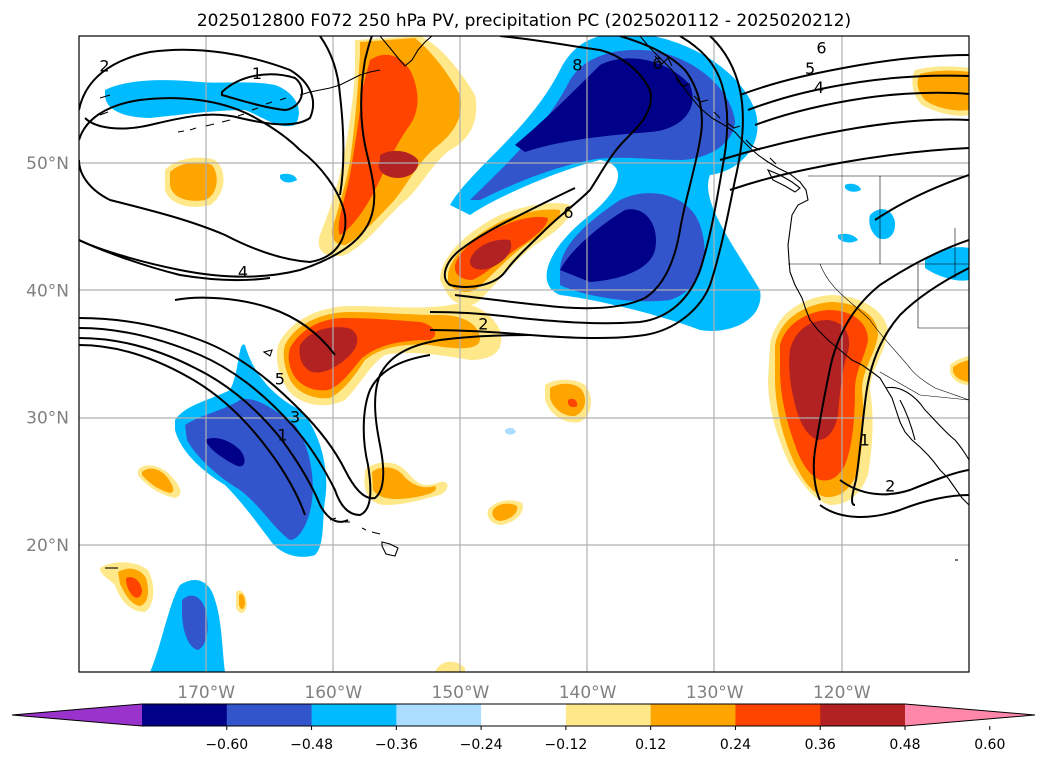  Describe the element at coordinates (650, 745) in the screenshot. I see `colorbar-tick-label: 0.12` at that location.